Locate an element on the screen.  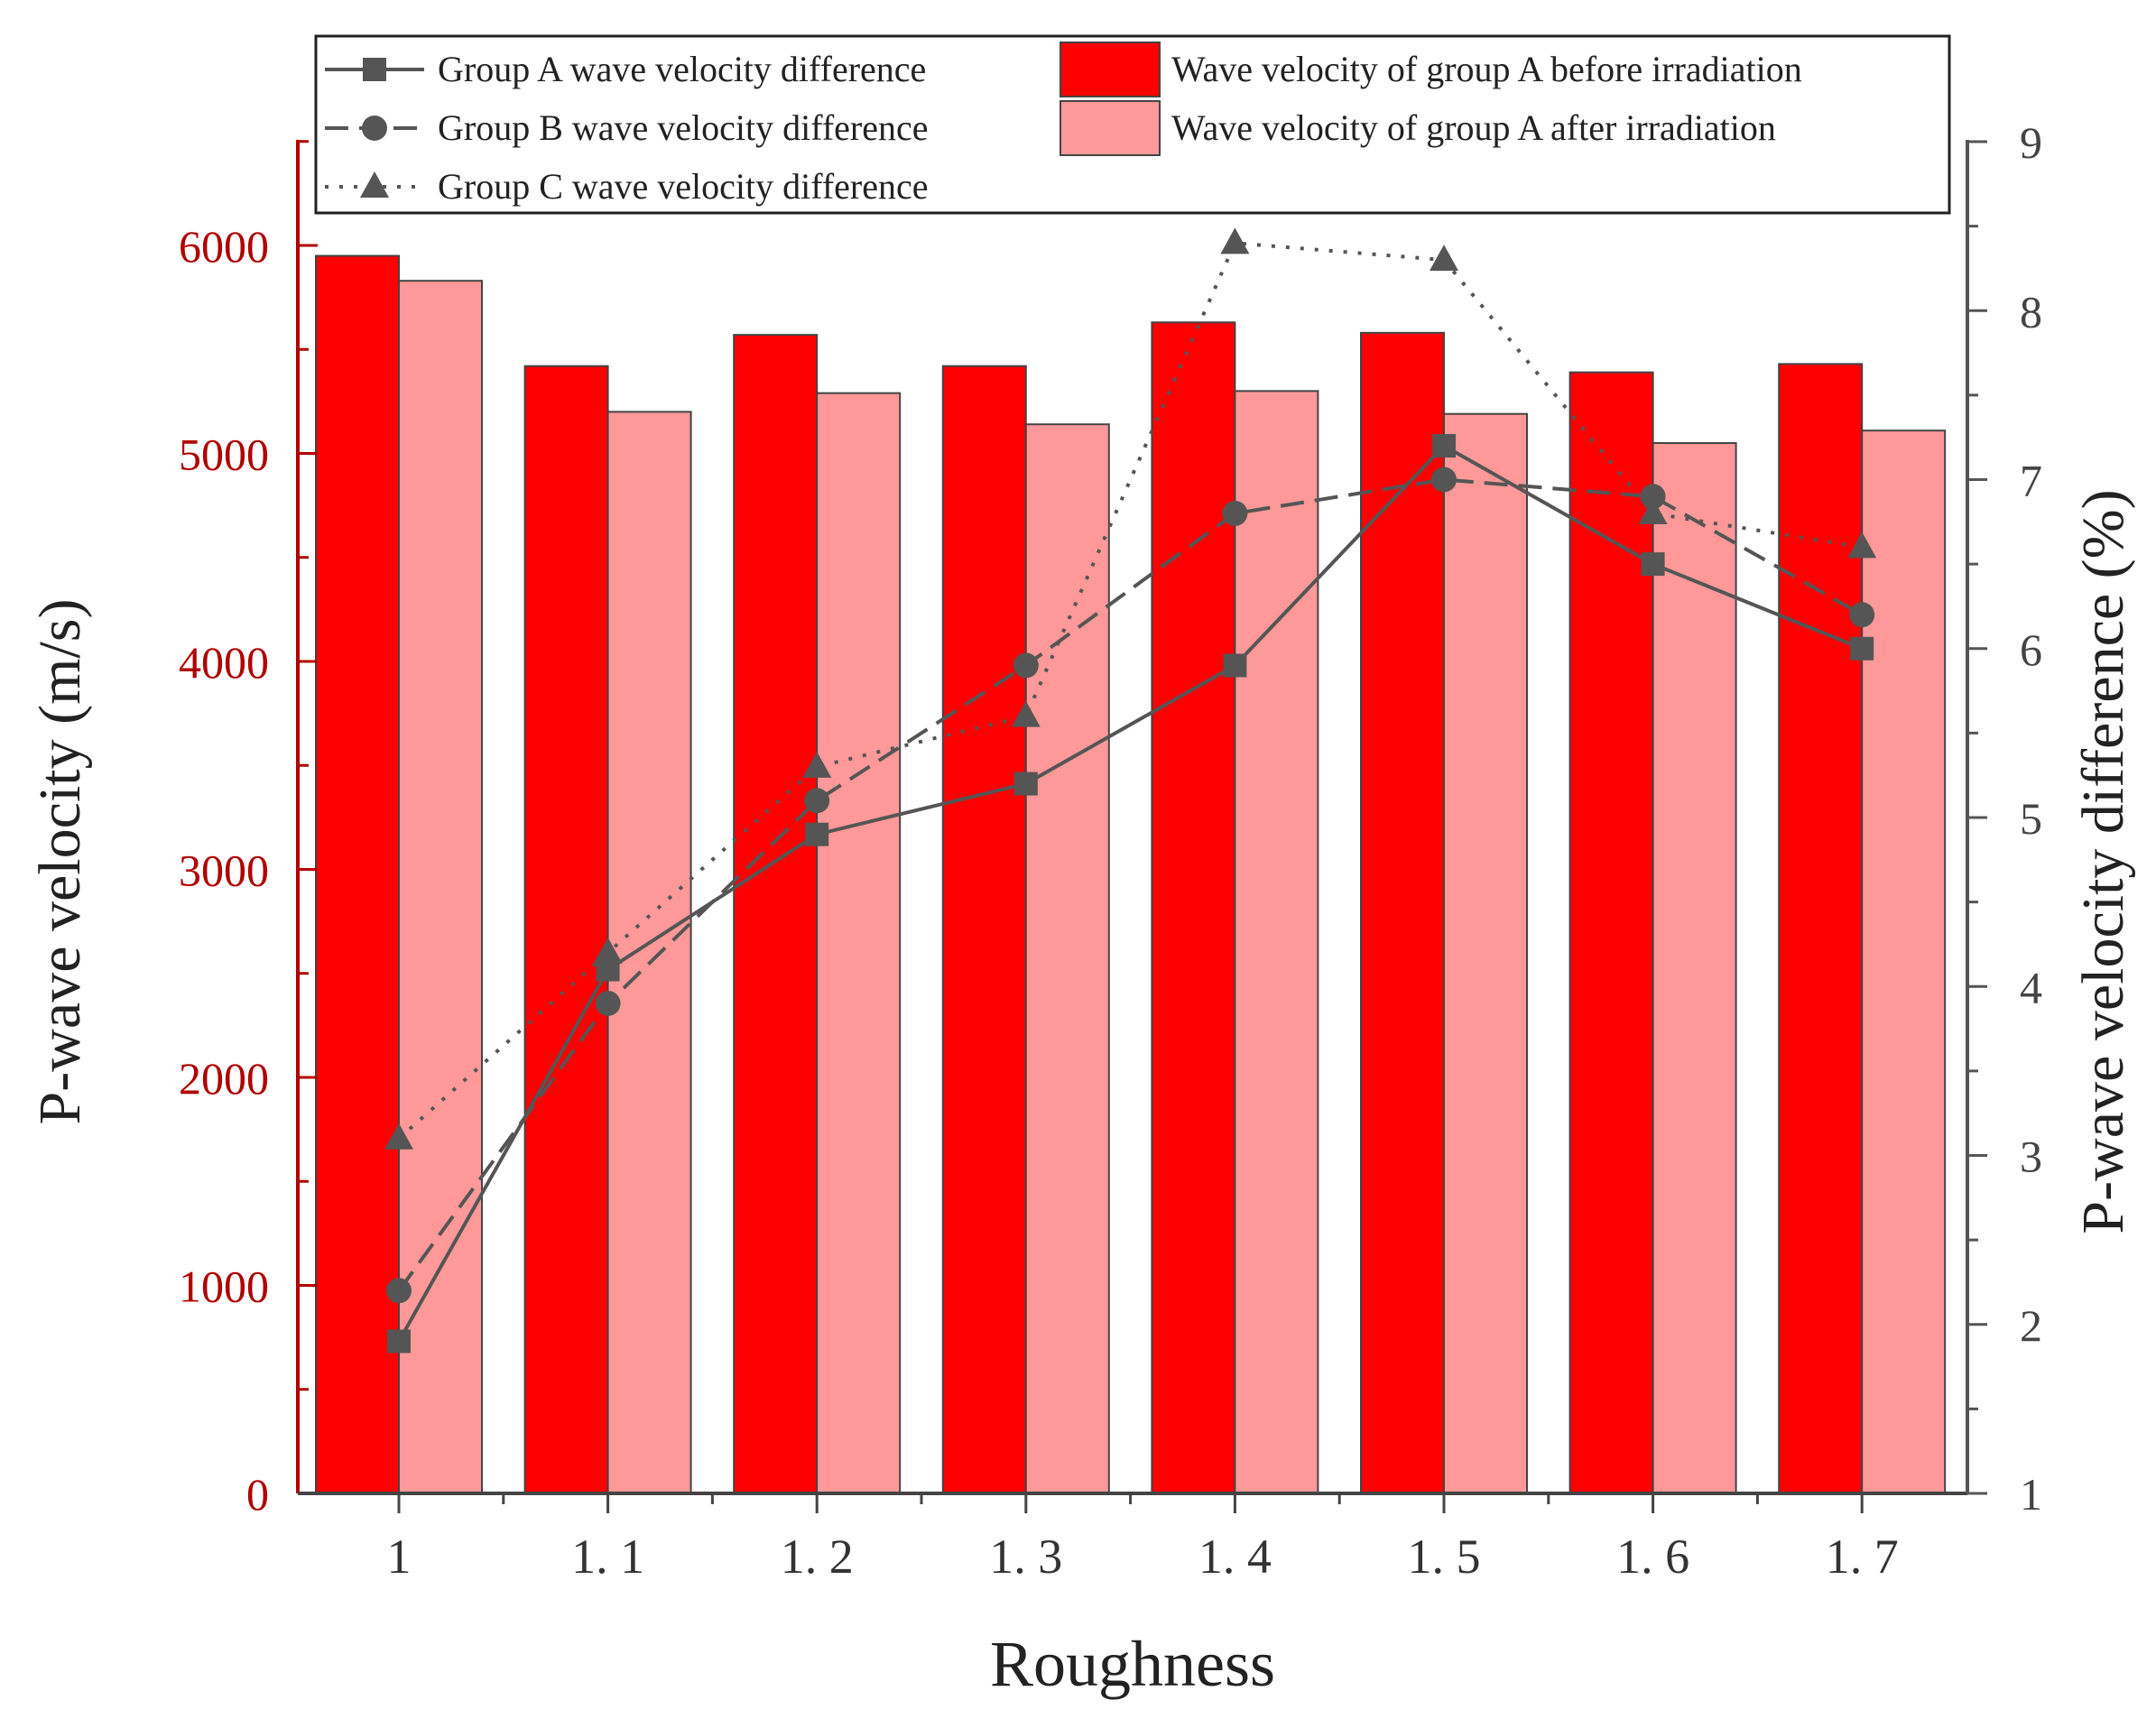
left-tick-label: 6000 is located at coordinates (224, 246).